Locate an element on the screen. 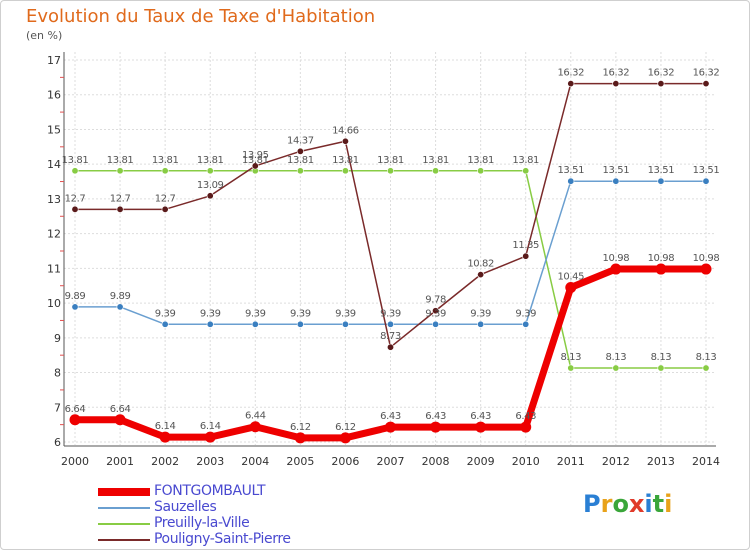  data-label: 6.14 is located at coordinates (210, 426).